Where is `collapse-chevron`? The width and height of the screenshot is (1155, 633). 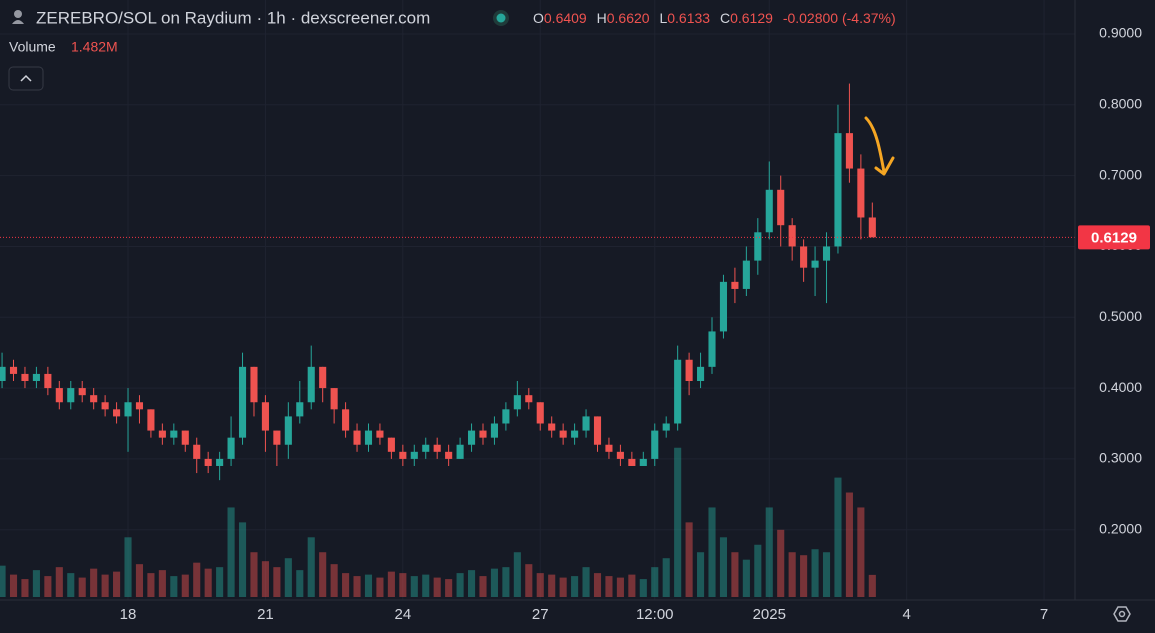
collapse-chevron is located at coordinates (26, 78).